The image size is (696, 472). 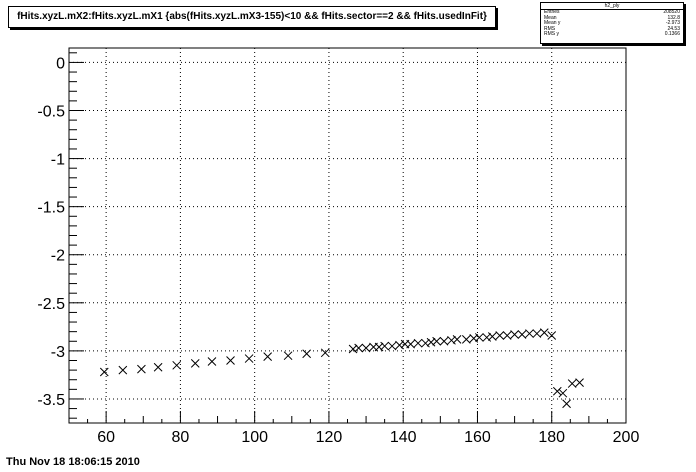 I want to click on x-tick-label: 80, so click(x=181, y=437).